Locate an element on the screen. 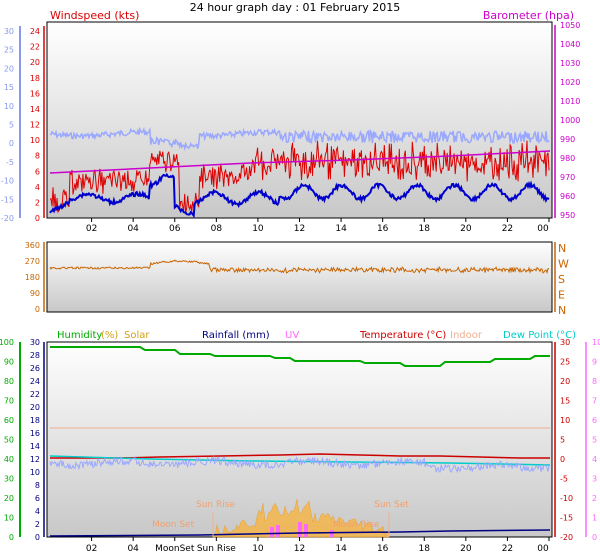 The image size is (600, 559). x-tick-bottom: 14 is located at coordinates (341, 549).